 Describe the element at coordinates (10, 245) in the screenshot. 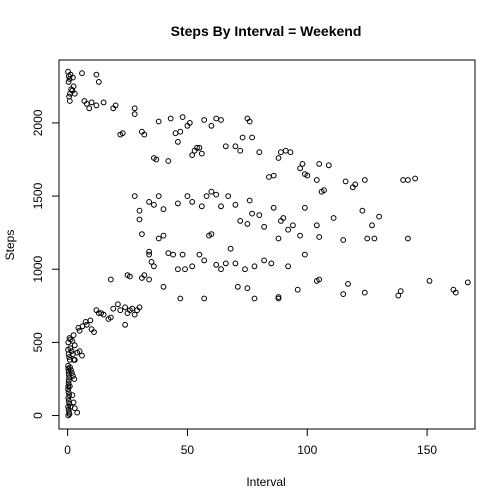

I see `y-axis-label: Steps` at that location.